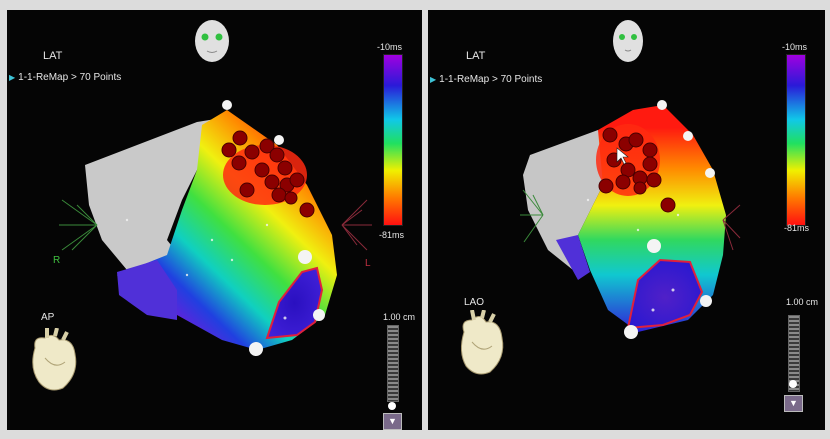 Image resolution: width=830 pixels, height=439 pixels. What do you see at coordinates (368, 263) in the screenshot?
I see `orientation-left-label: L` at bounding box center [368, 263].